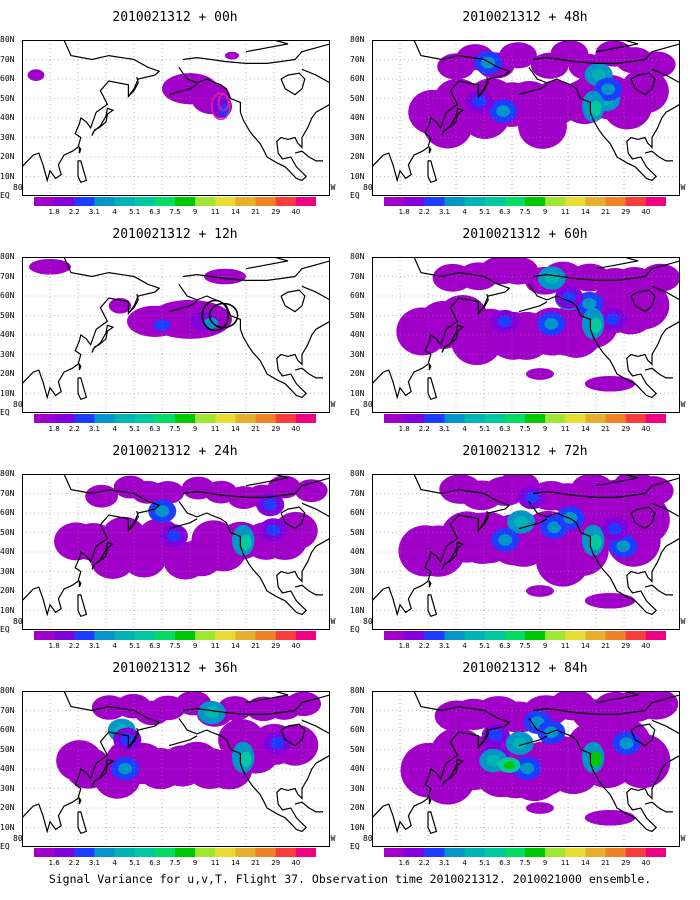  What do you see at coordinates (464, 646) in the screenshot?
I see `colorbar-label: 4` at bounding box center [464, 646].